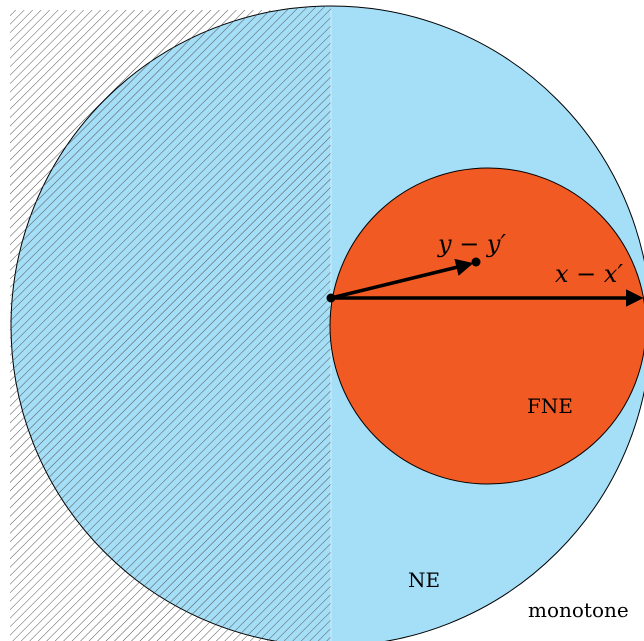 The width and height of the screenshot is (644, 641). What do you see at coordinates (402, 279) in the screenshot?
I see `y-diff-vector` at bounding box center [402, 279].